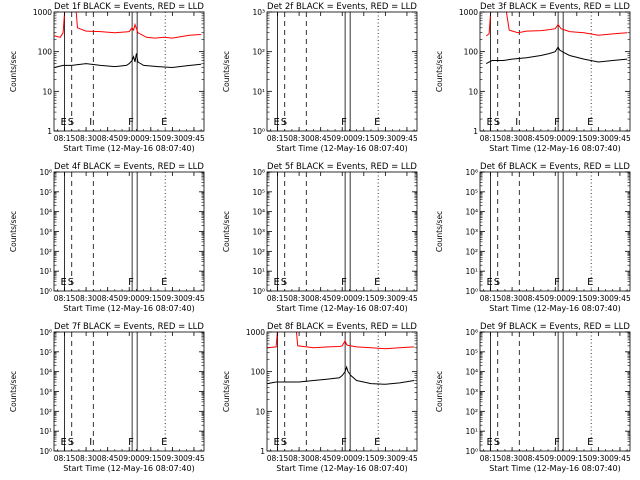 This screenshot has width=640, height=480. I want to click on y-tick-label: 100, so click(258, 372).